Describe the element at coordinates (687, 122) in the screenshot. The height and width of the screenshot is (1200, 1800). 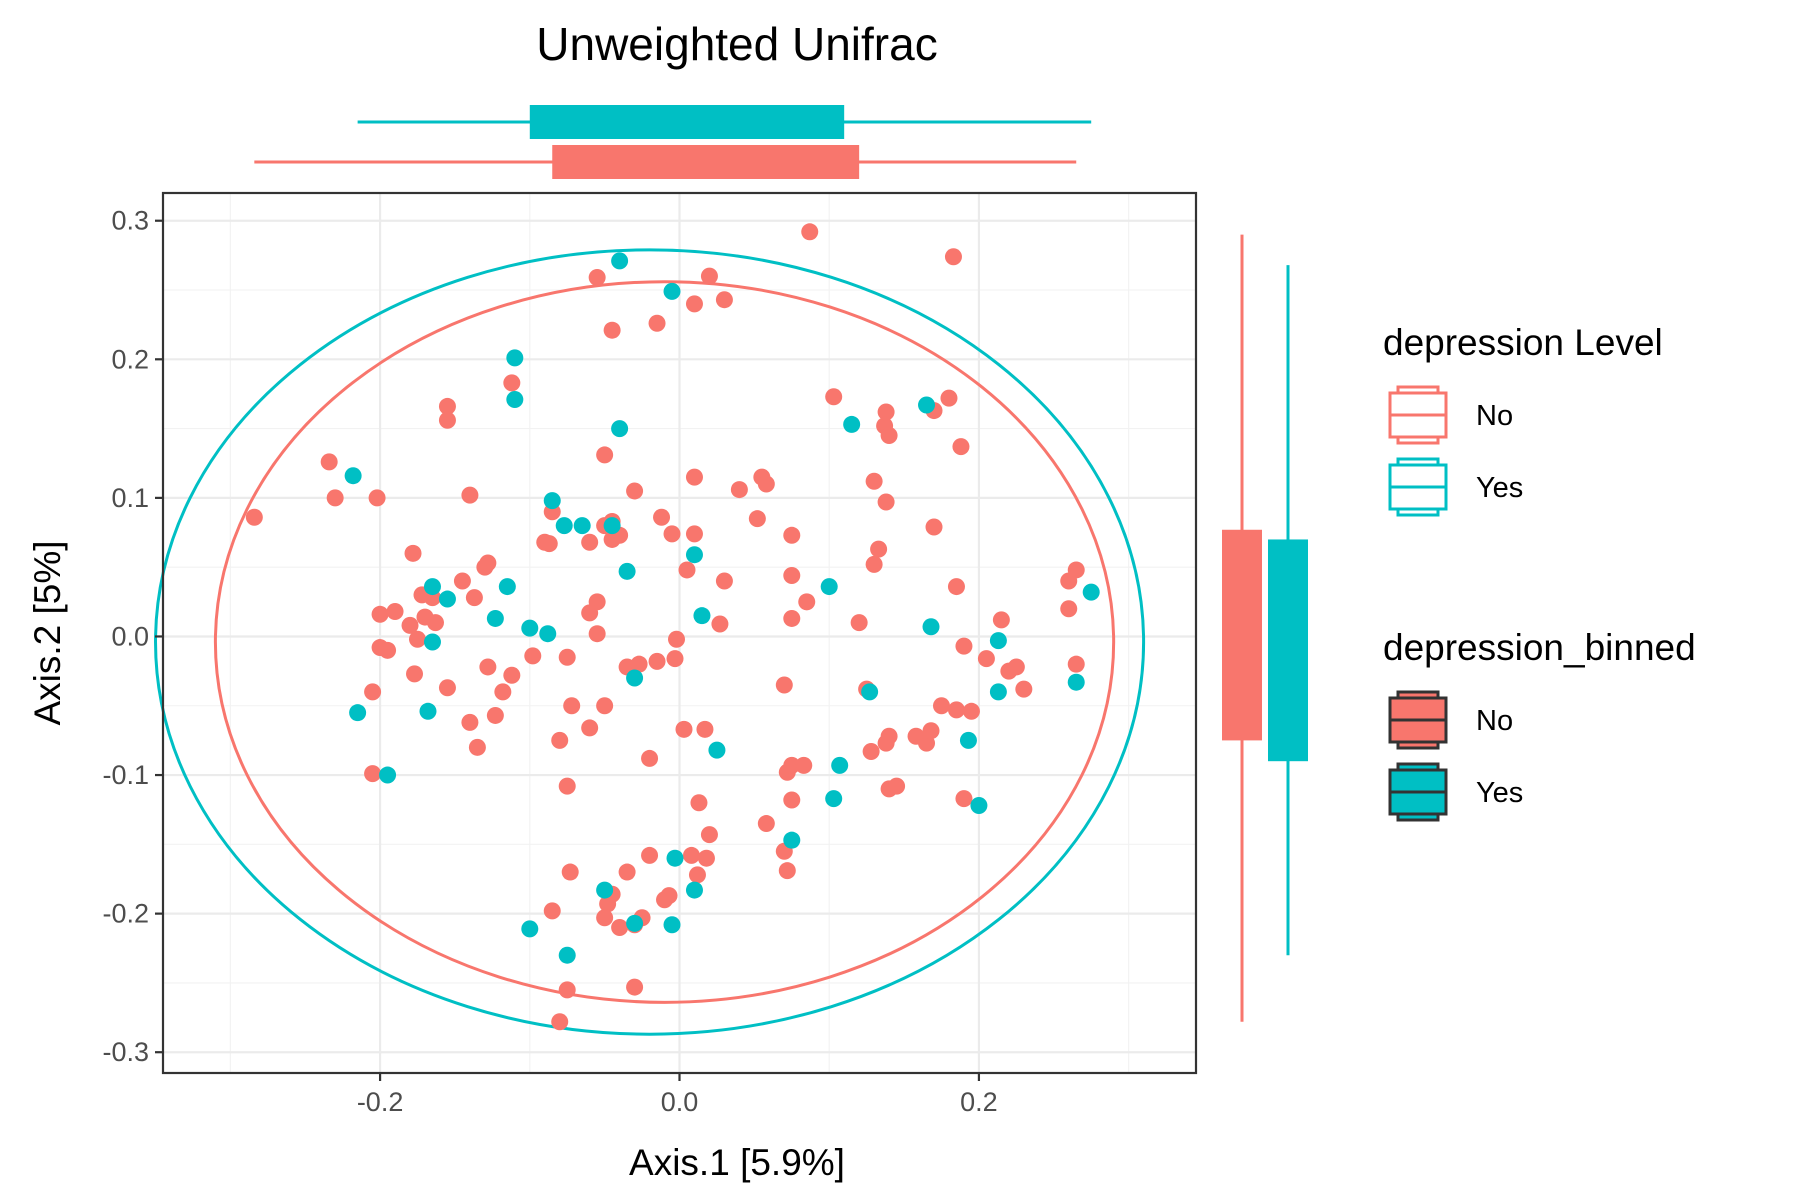
I see `boxplot-x-box-yes` at that location.